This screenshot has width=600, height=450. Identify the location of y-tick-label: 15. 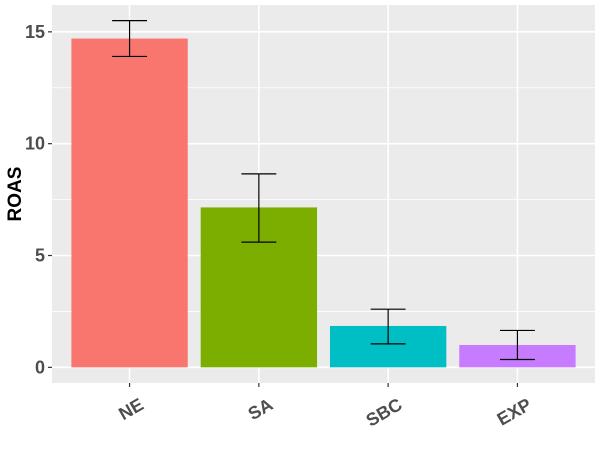
(35, 32).